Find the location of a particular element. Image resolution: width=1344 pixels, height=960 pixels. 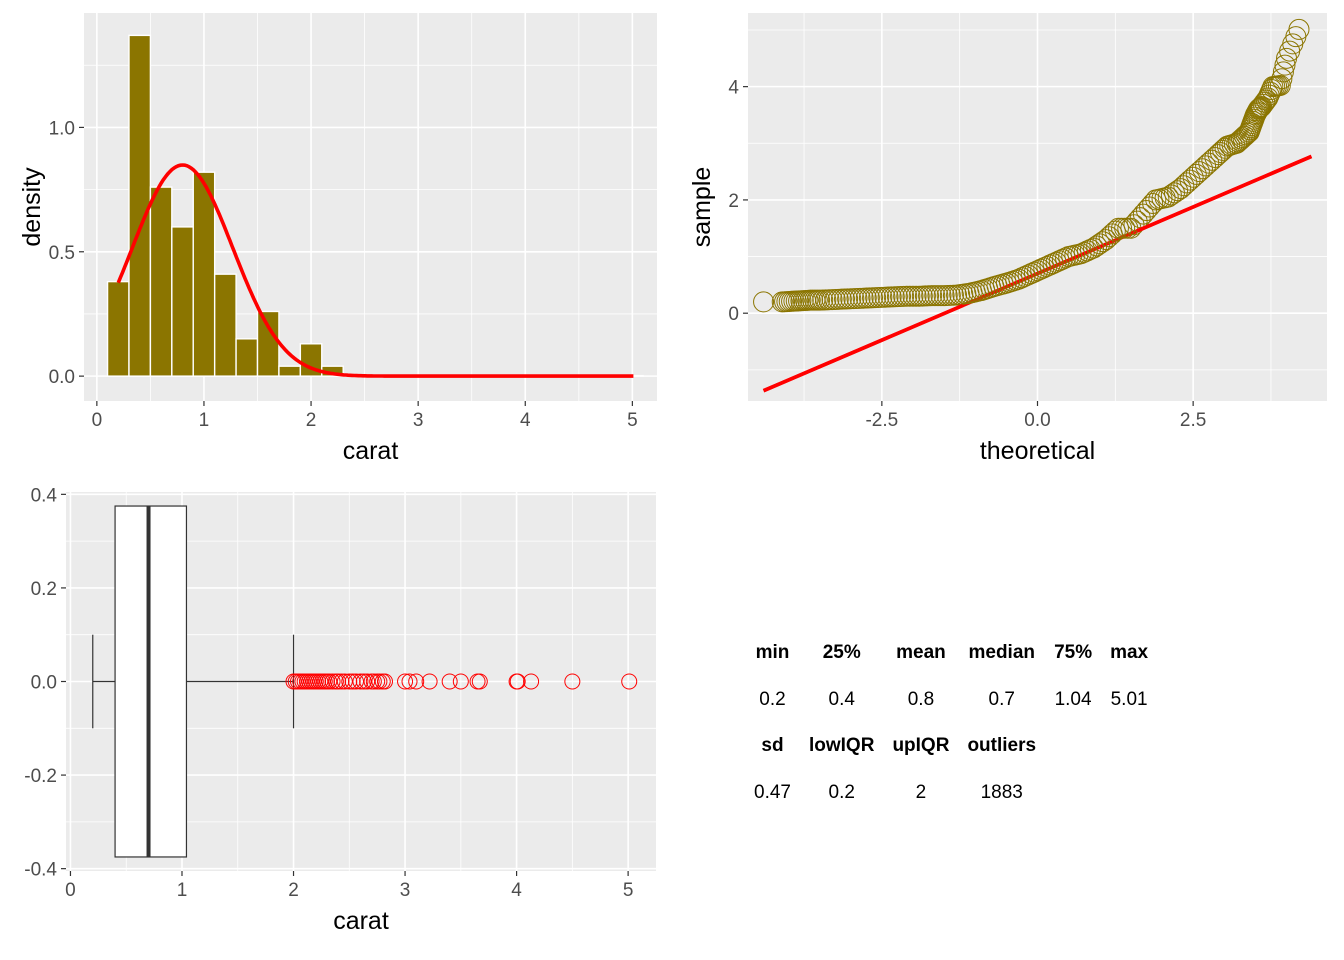

table-cell: max is located at coordinates (1129, 653).